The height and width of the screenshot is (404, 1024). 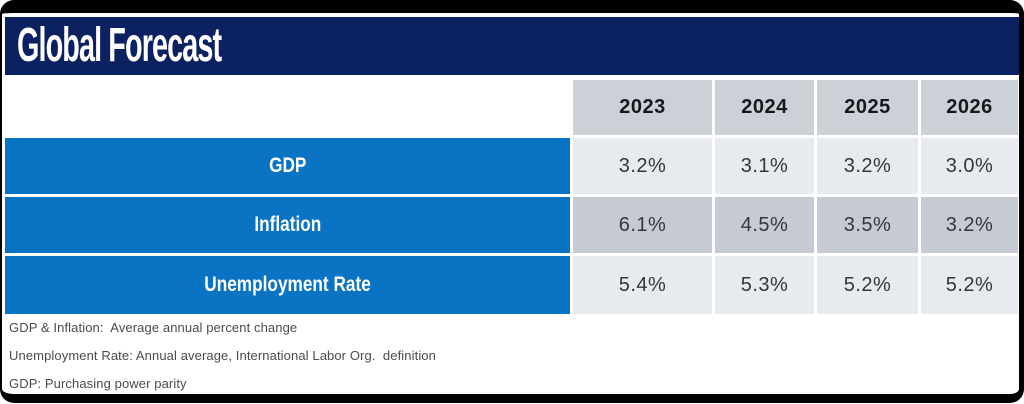 I want to click on row-label-text: Inflation, so click(x=287, y=224).